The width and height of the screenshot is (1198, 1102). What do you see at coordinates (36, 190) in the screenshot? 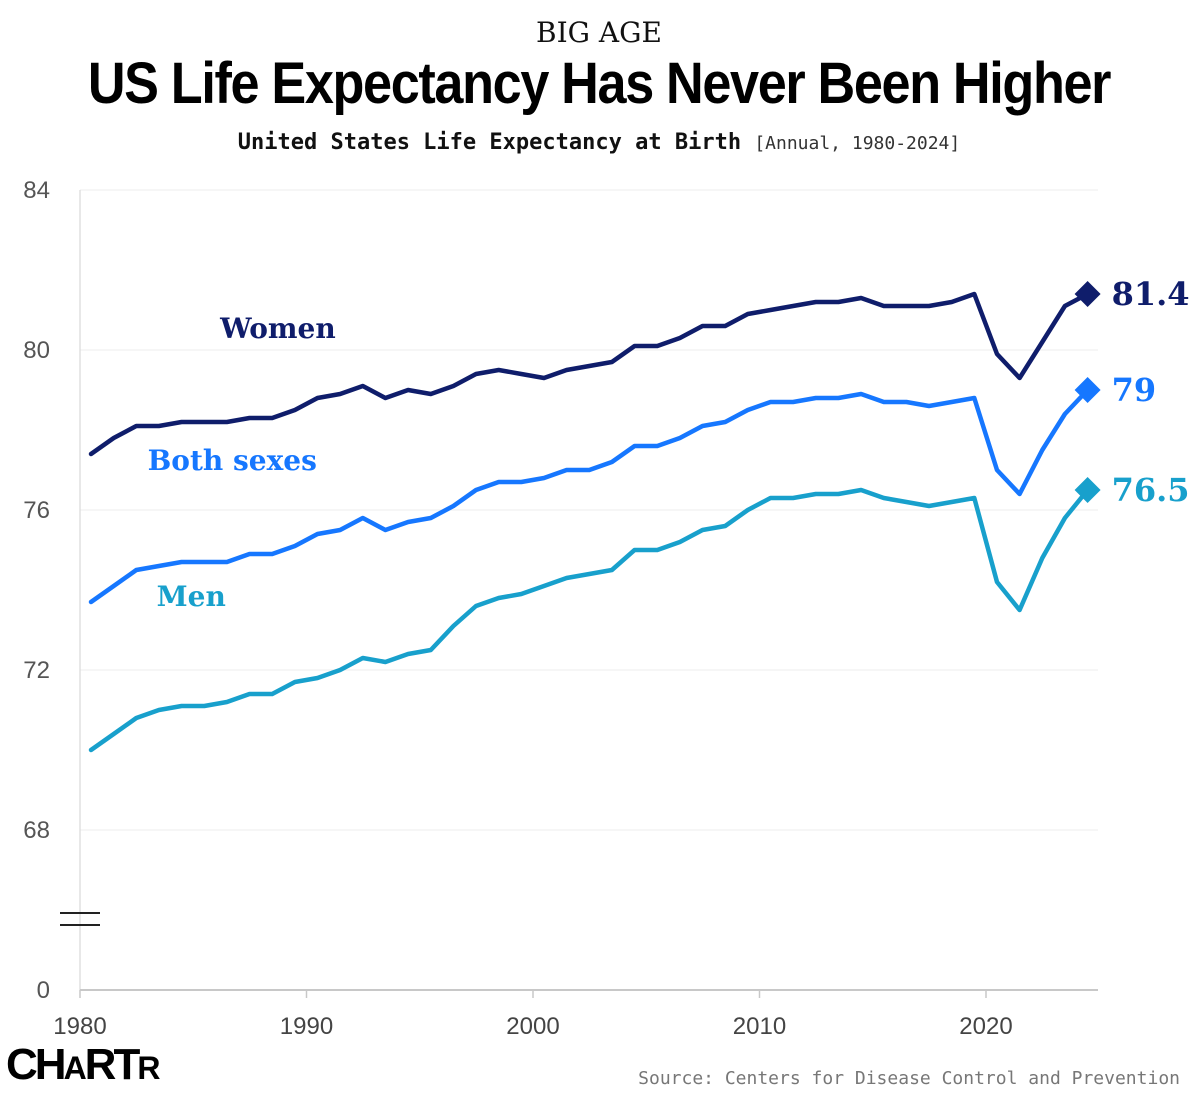
I see `y-tick-label: 84` at bounding box center [36, 190].